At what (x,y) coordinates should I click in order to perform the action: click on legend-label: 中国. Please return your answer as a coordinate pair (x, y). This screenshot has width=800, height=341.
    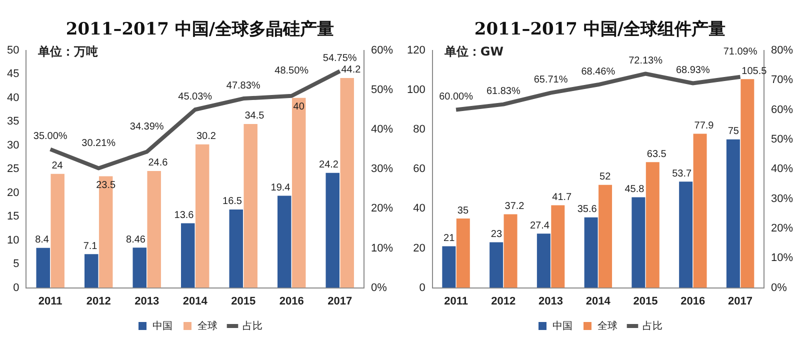
    Looking at the image, I should click on (562, 326).